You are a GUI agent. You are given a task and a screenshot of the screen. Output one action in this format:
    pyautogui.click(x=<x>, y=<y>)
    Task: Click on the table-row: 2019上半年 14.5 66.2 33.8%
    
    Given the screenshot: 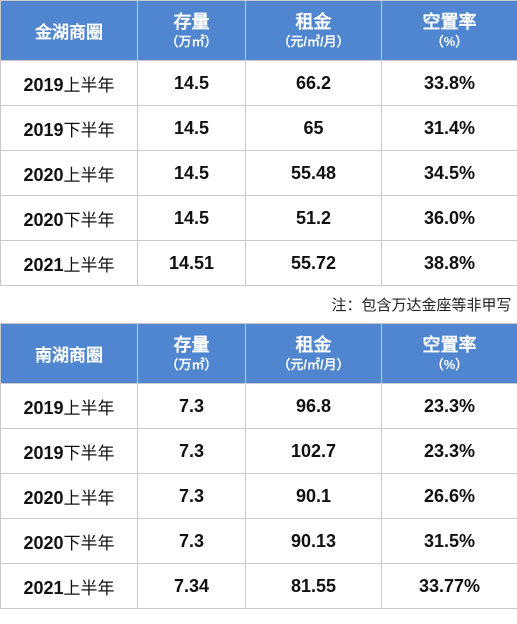 What is the action you would take?
    pyautogui.click(x=258, y=83)
    